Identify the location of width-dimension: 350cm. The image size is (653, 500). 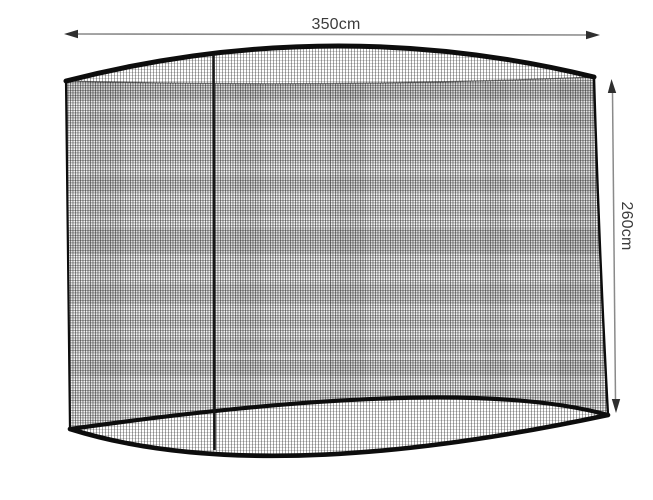
(332, 28).